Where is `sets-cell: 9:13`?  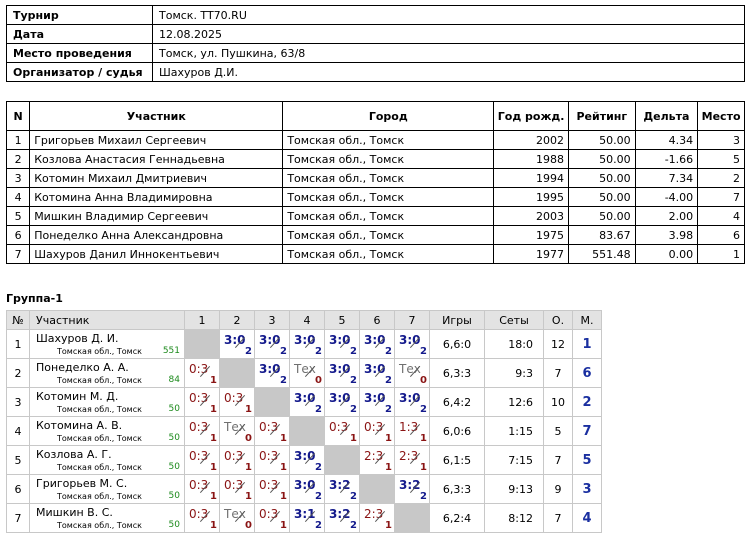
sets-cell: 9:13 is located at coordinates (514, 489).